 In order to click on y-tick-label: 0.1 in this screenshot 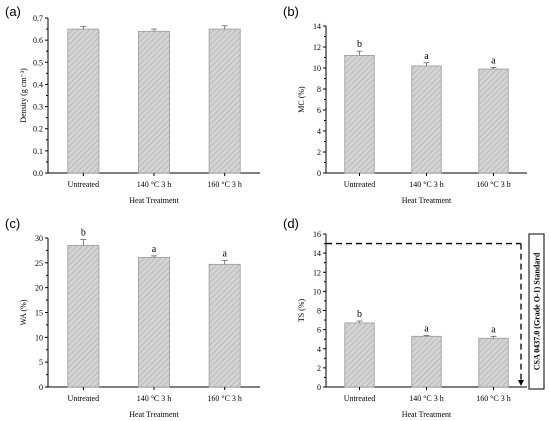, I will do `click(38, 151)`.